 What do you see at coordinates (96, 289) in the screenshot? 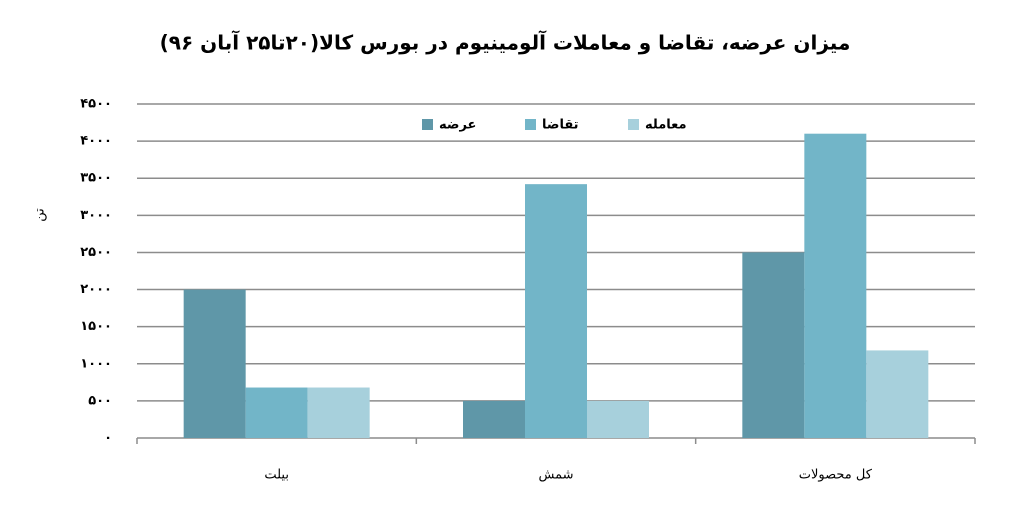
I see `y-tick-label: ۲۰۰۰` at bounding box center [96, 289].